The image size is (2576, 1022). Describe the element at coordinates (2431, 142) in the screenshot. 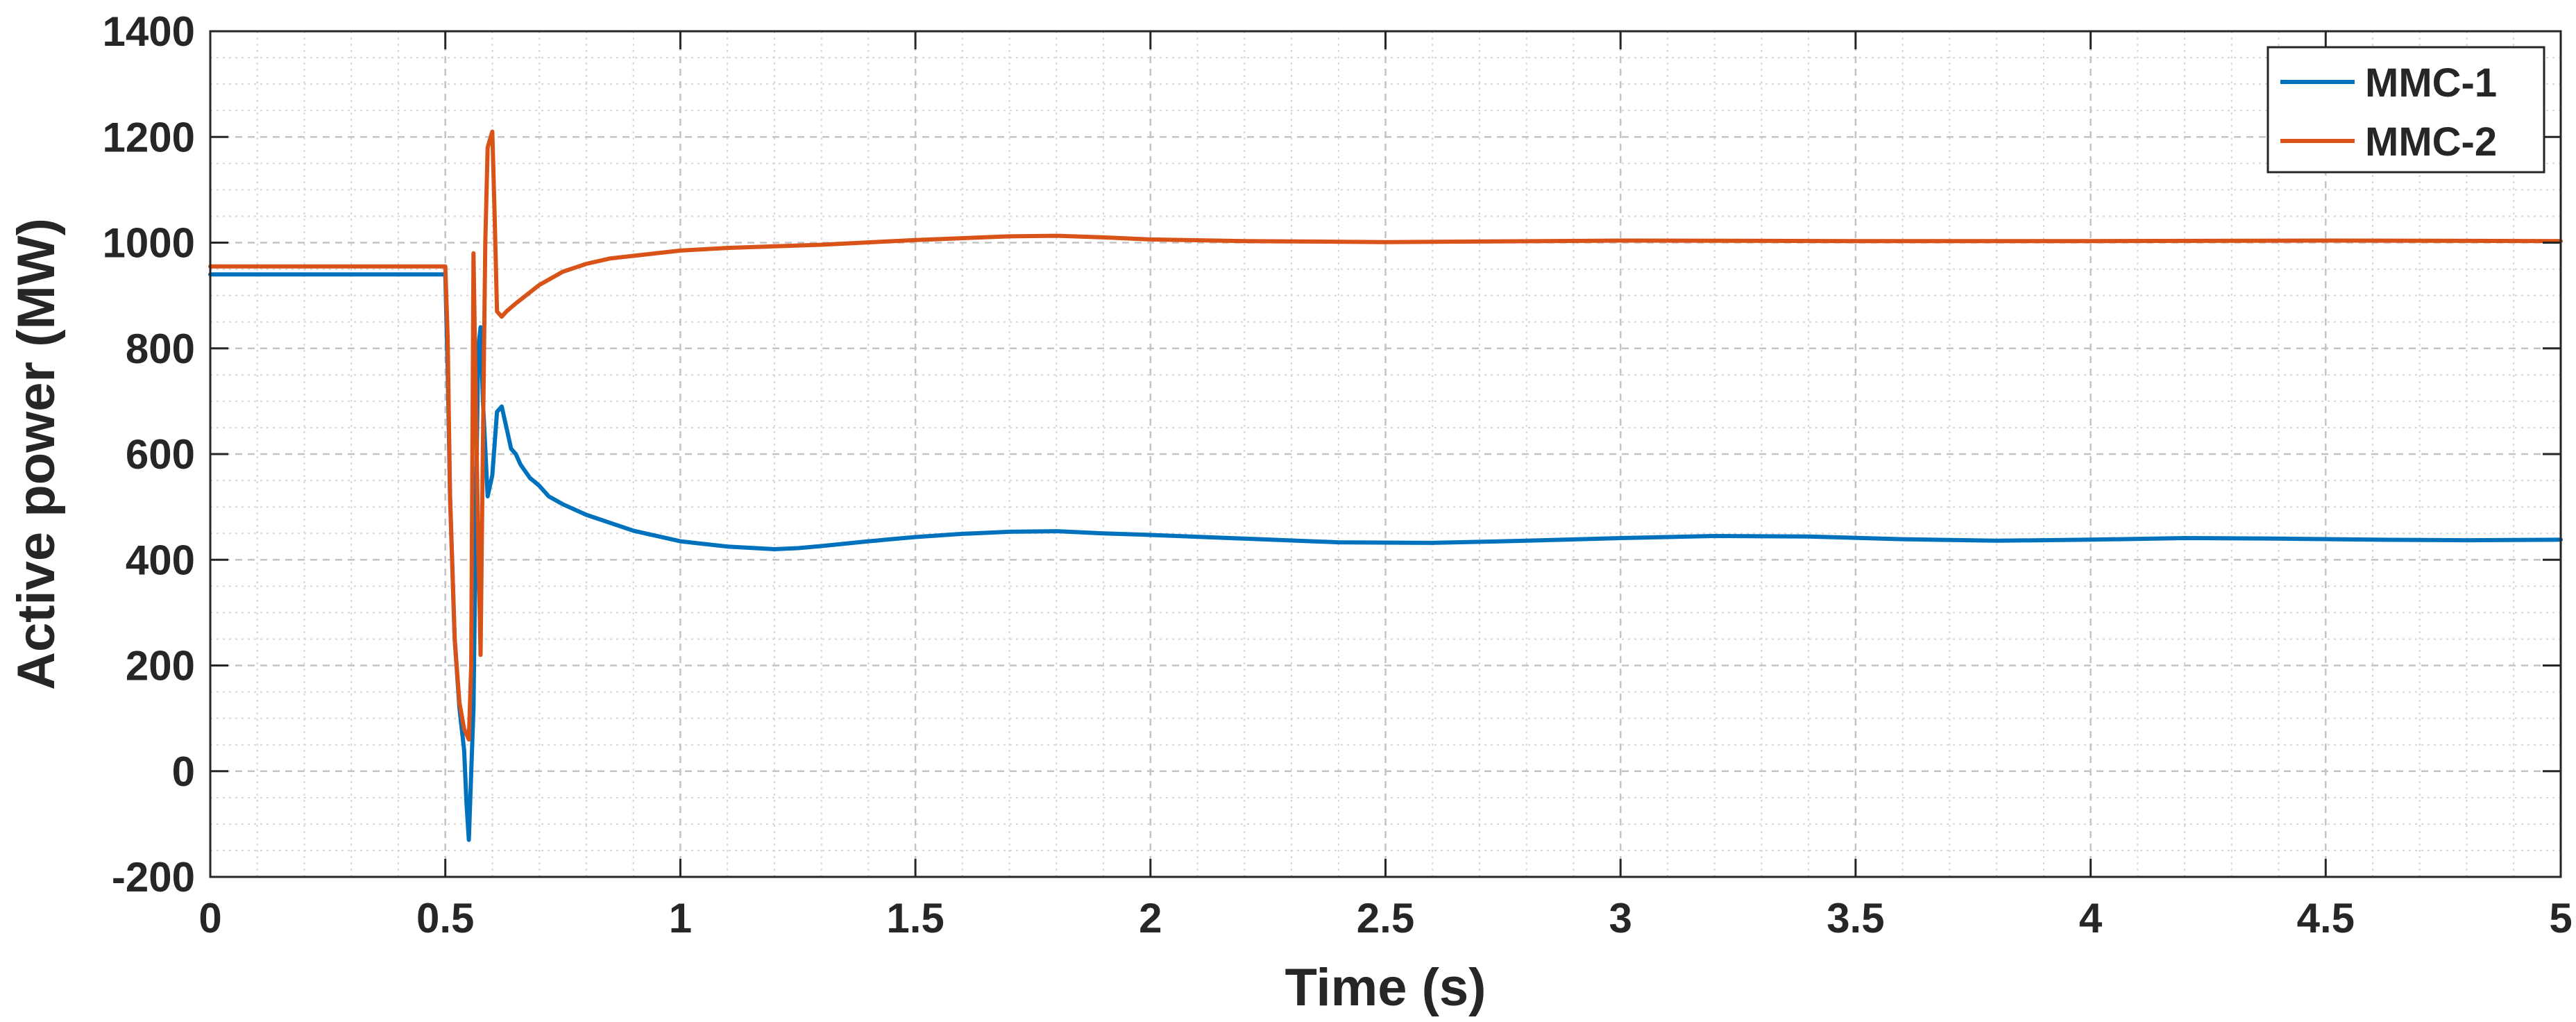

I see `legend-label-mmc-2: MMC-2` at that location.